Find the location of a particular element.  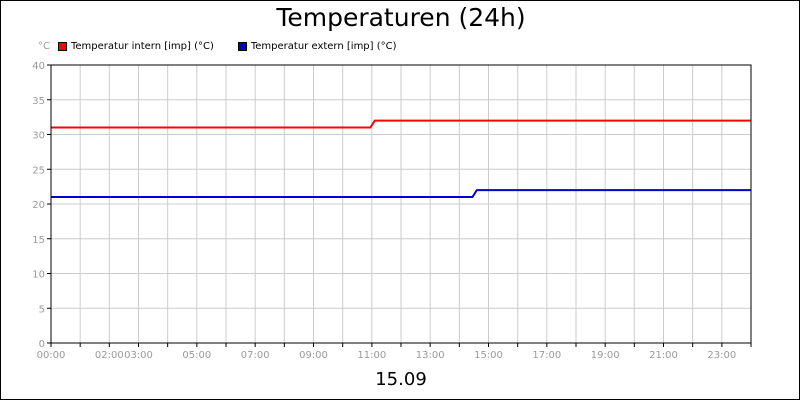

x-tick-label: 05:00 is located at coordinates (196, 355).